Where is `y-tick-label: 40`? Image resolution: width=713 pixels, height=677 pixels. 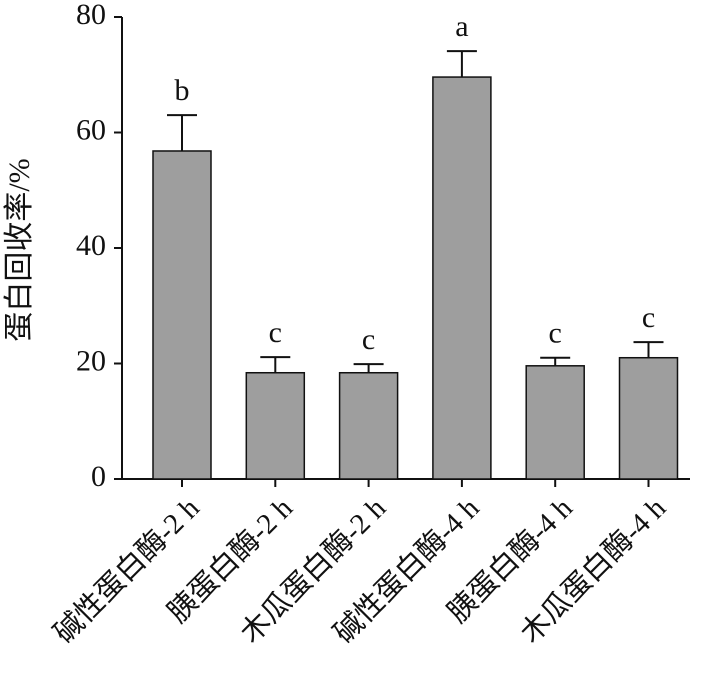 y-tick-label: 40 is located at coordinates (91, 245).